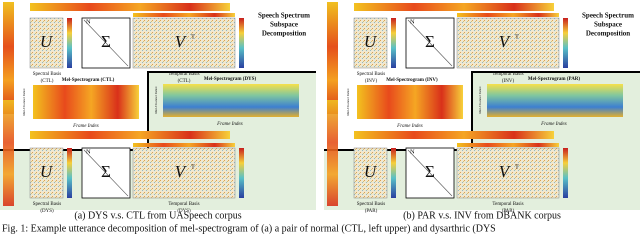 This screenshot has width=640, height=240. Describe the element at coordinates (184, 211) in the screenshot. I see `temporal-basis: (DYS)` at that location.